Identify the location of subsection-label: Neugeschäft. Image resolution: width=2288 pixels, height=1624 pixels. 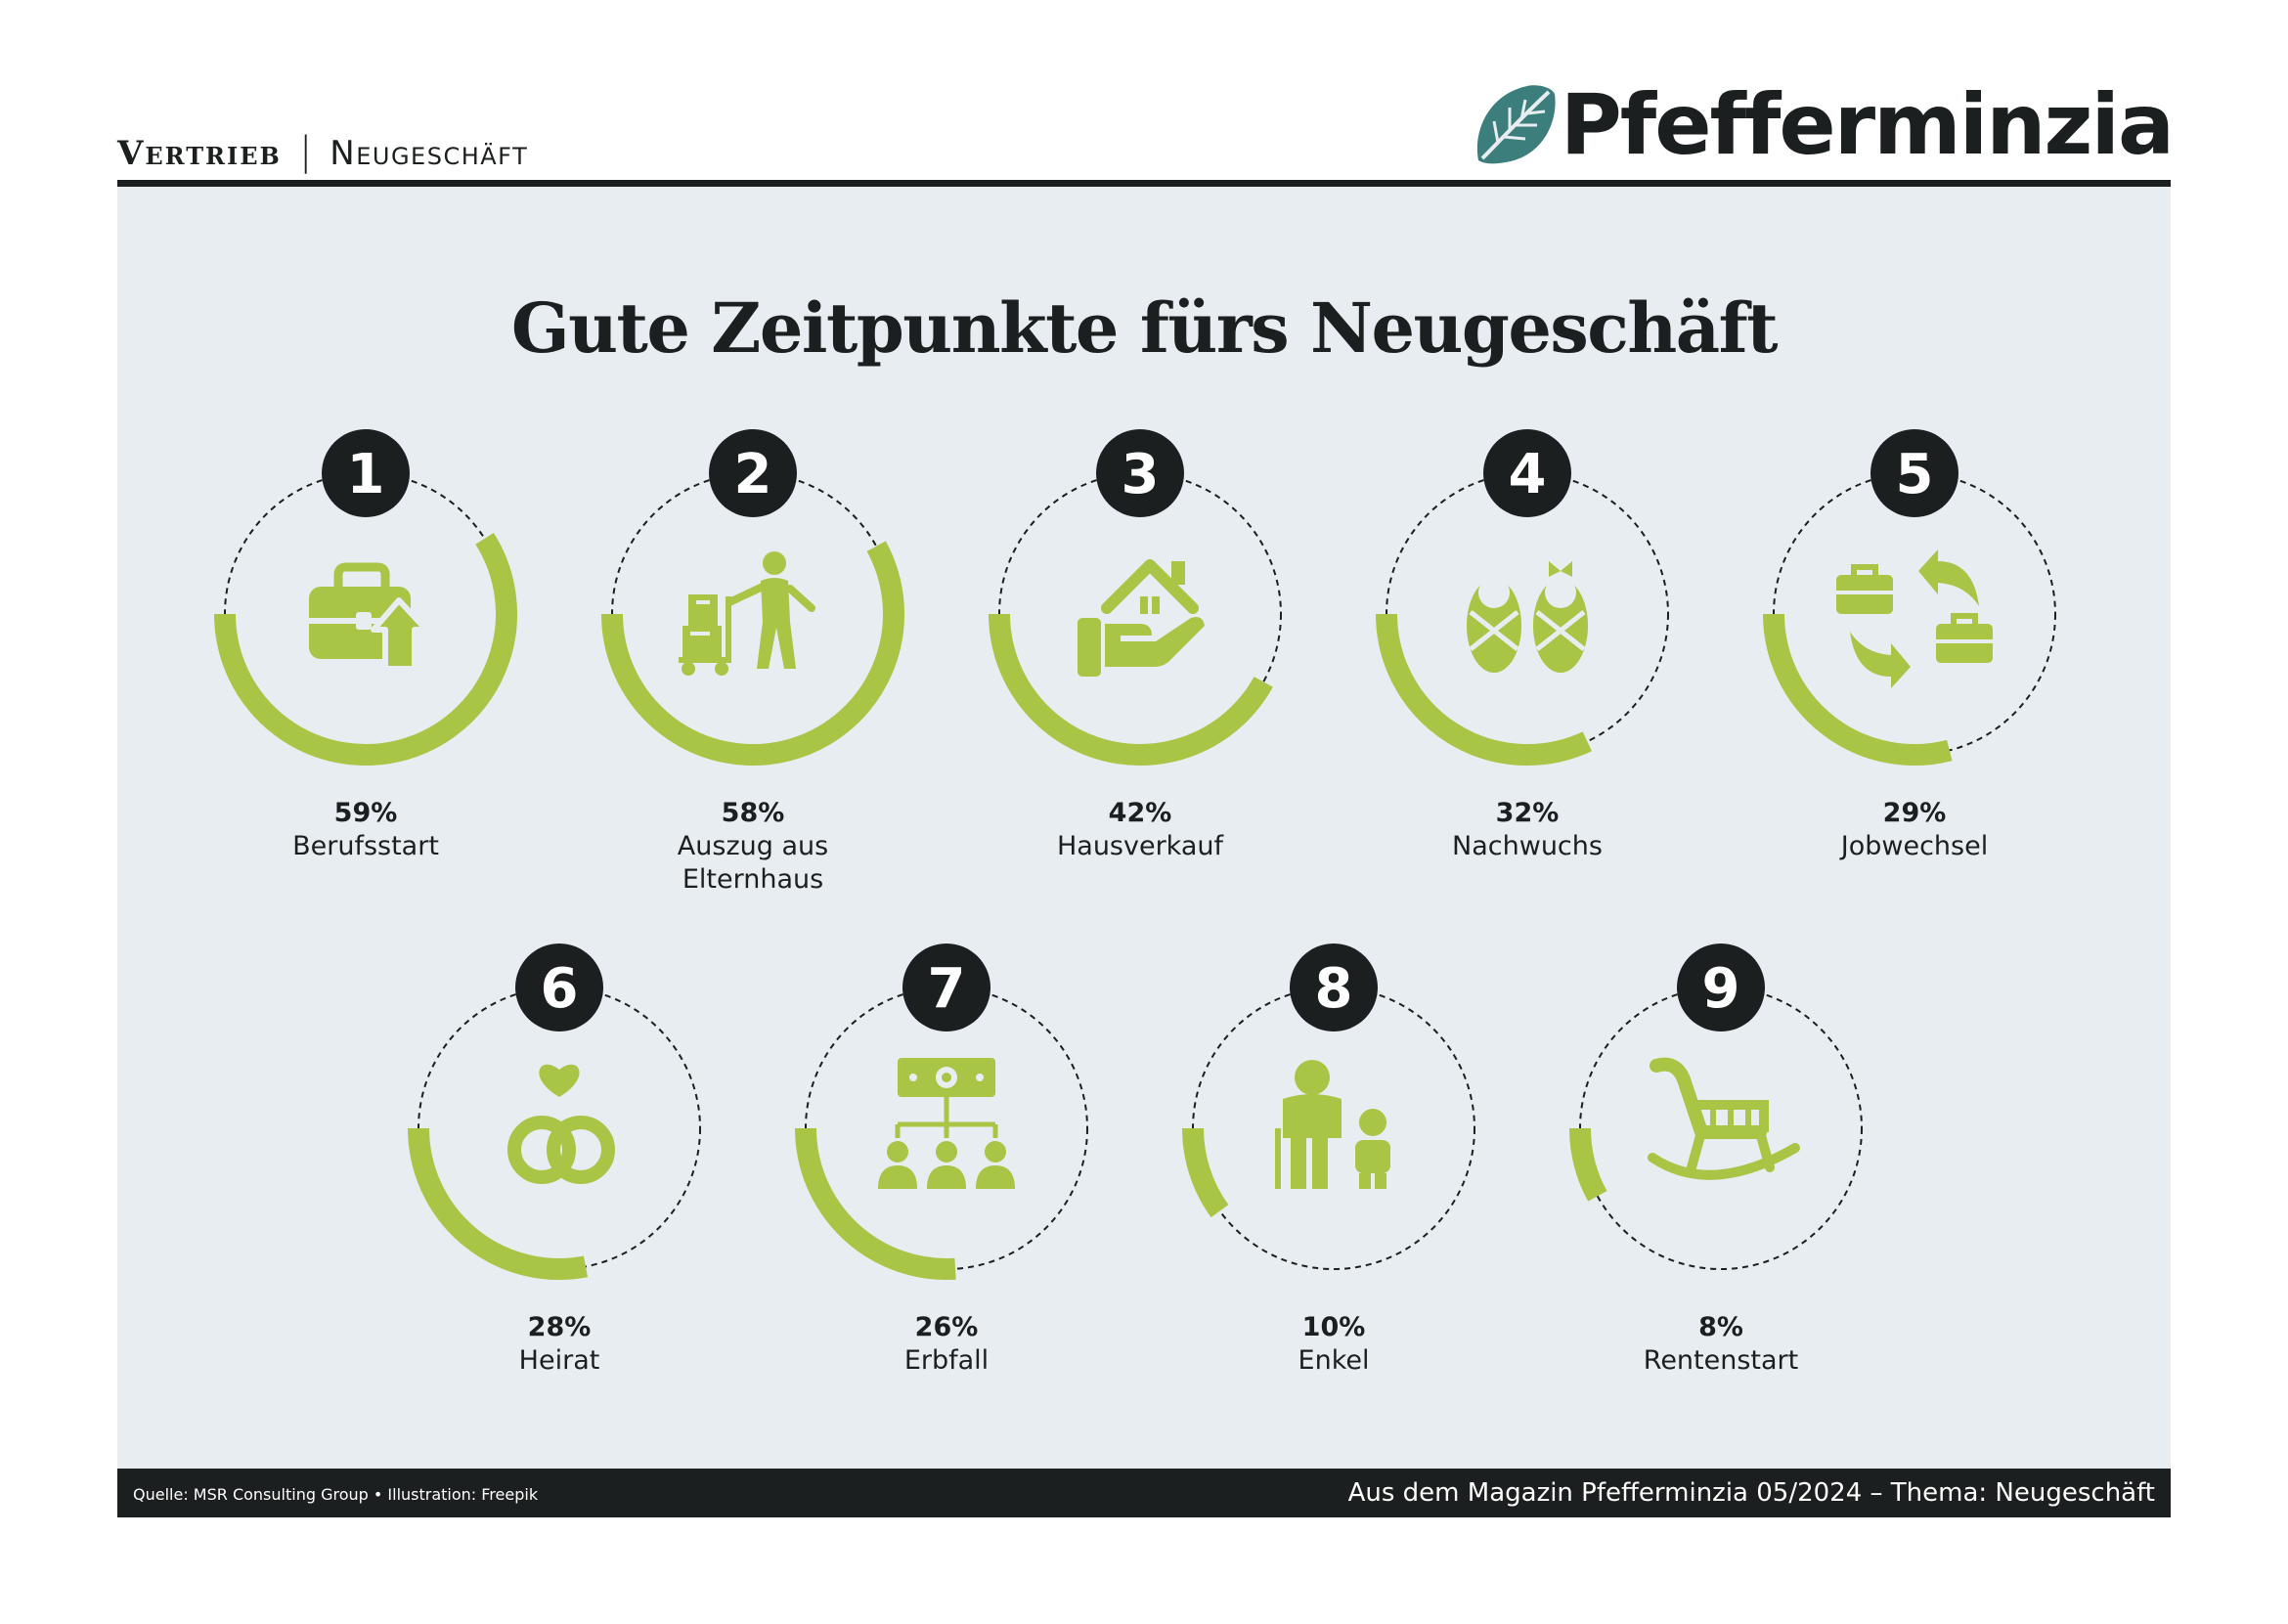
(429, 153).